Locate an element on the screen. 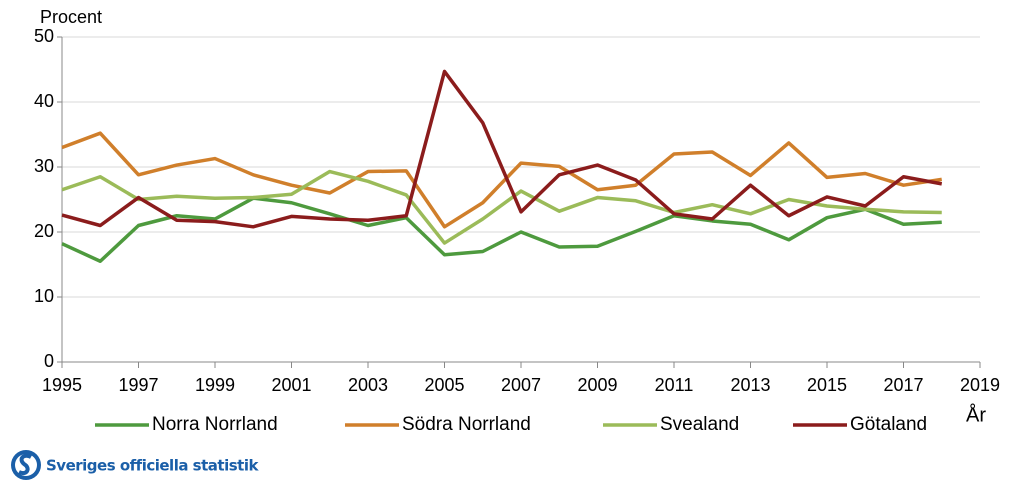 The image size is (1017, 486). x-tick-label: 2019 is located at coordinates (980, 385).